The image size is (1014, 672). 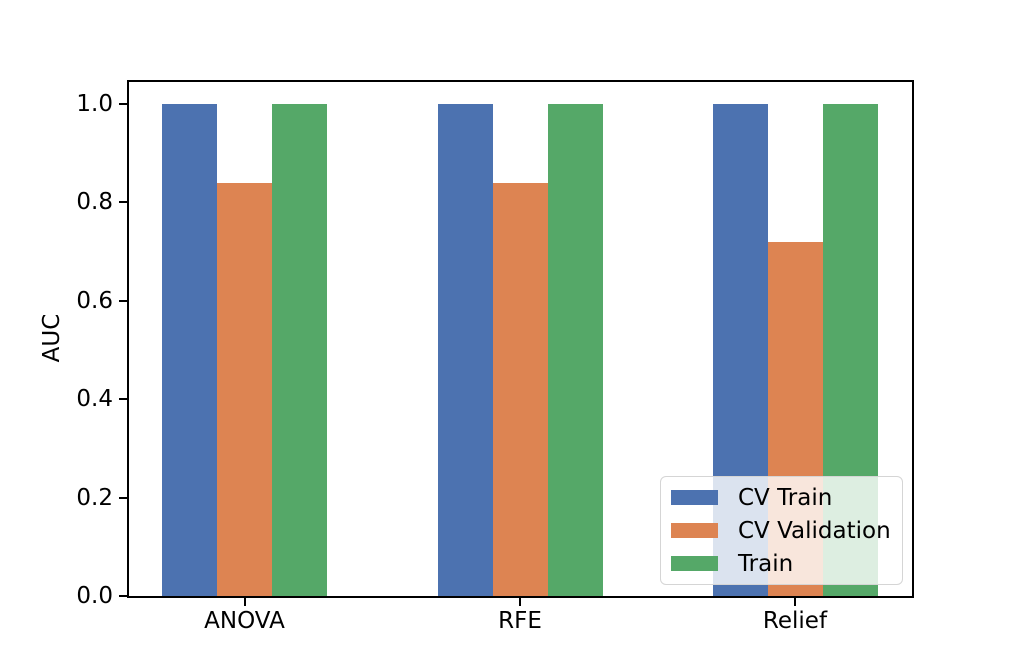 What do you see at coordinates (94, 300) in the screenshot?
I see `y-tick-label: 0.6` at bounding box center [94, 300].